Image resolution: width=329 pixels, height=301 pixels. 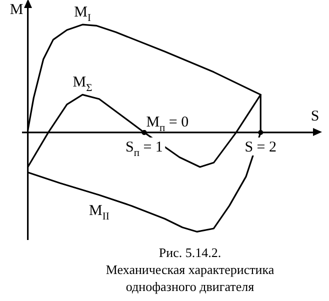 I want to click on x-axis-title: S, so click(x=315, y=116).